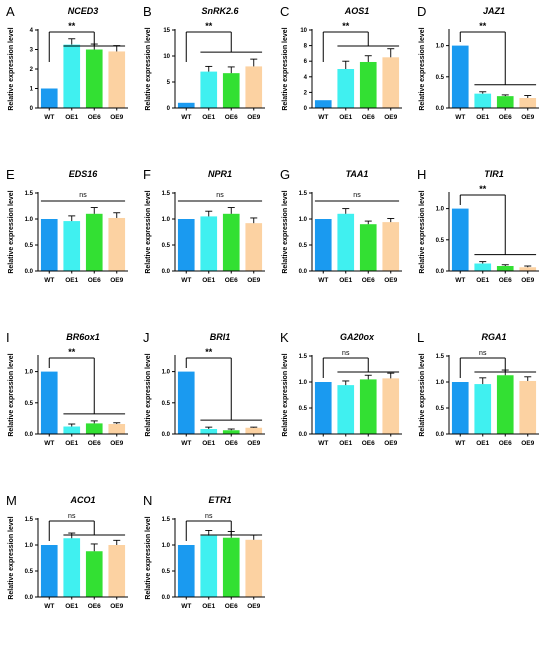 The image size is (550, 655). Describe the element at coordinates (8, 337) in the screenshot. I see `panel-letter: I` at that location.